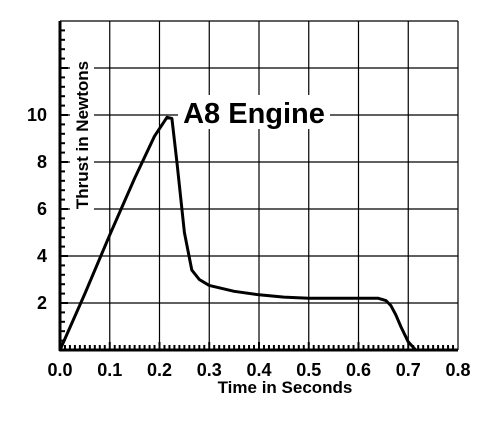  Describe the element at coordinates (408, 370) in the screenshot. I see `x-tick-label: 0.7` at that location.